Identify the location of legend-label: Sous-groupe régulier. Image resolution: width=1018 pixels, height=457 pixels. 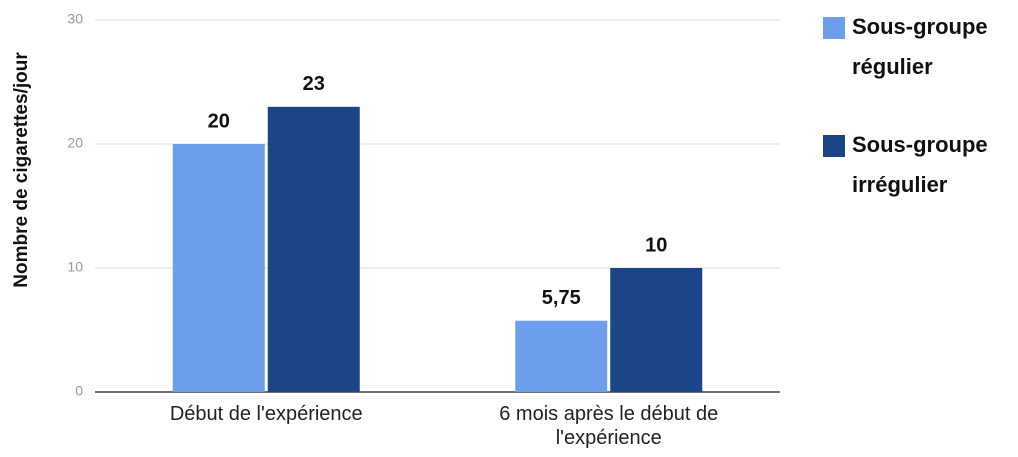
(920, 46).